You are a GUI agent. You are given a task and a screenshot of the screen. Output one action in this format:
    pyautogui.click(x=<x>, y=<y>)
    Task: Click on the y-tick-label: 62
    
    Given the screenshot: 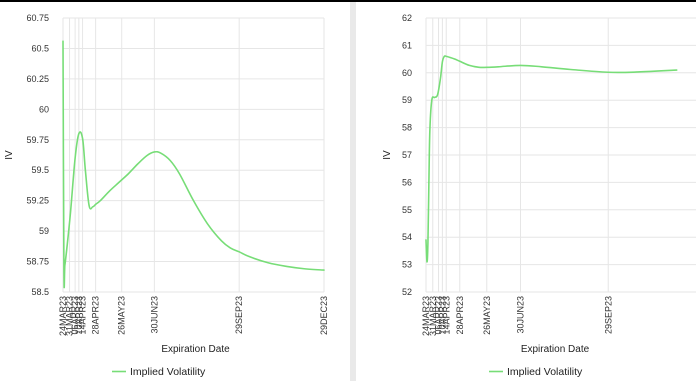 What is the action you would take?
    pyautogui.click(x=407, y=18)
    